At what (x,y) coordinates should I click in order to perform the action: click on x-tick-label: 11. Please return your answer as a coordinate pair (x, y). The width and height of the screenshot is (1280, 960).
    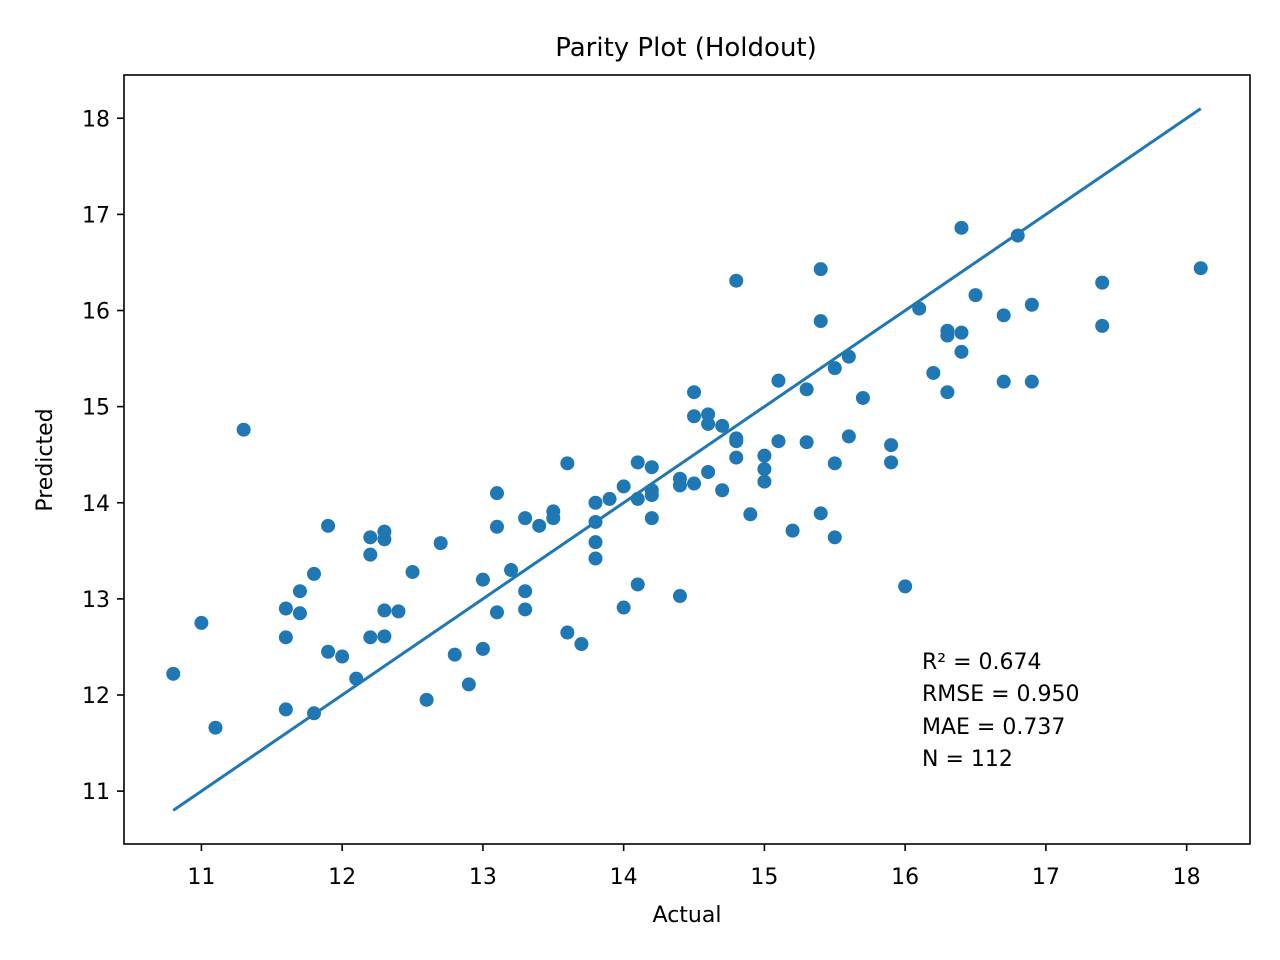
    Looking at the image, I should click on (201, 877).